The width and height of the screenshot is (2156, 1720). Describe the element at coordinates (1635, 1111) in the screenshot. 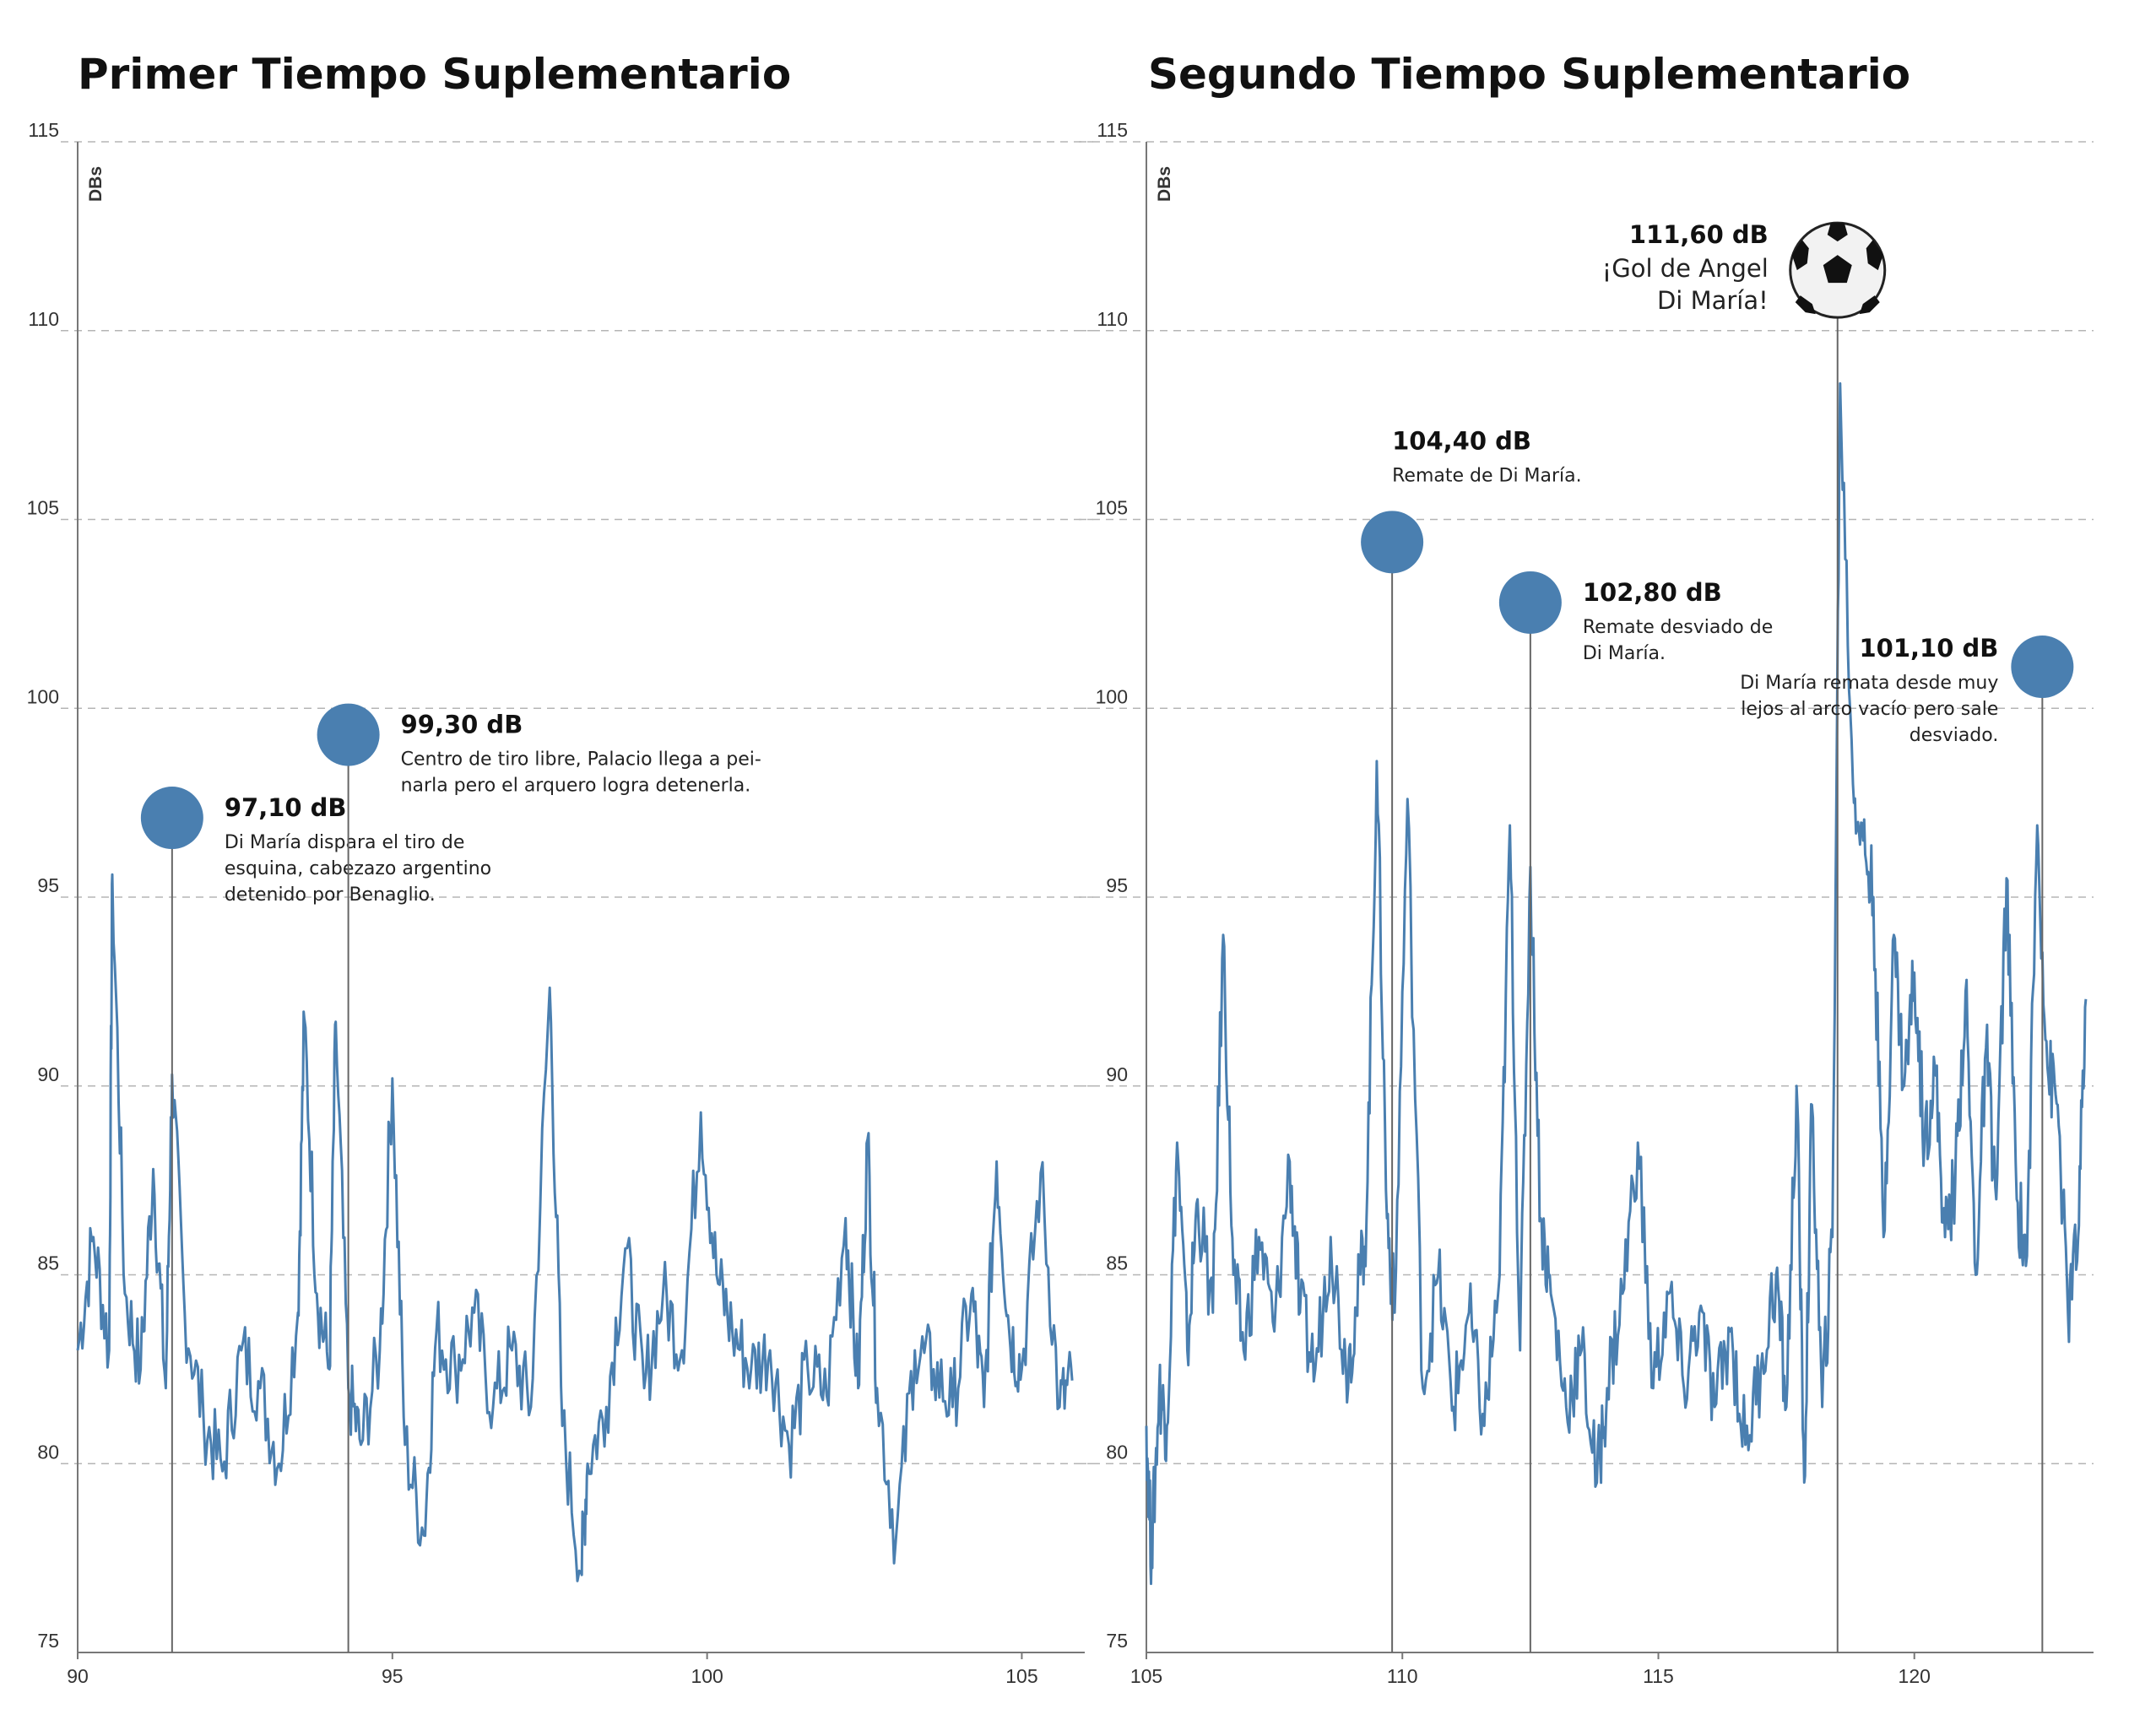

I see `annotation-2: 102,80 dB Remate desviado de Di María.` at that location.